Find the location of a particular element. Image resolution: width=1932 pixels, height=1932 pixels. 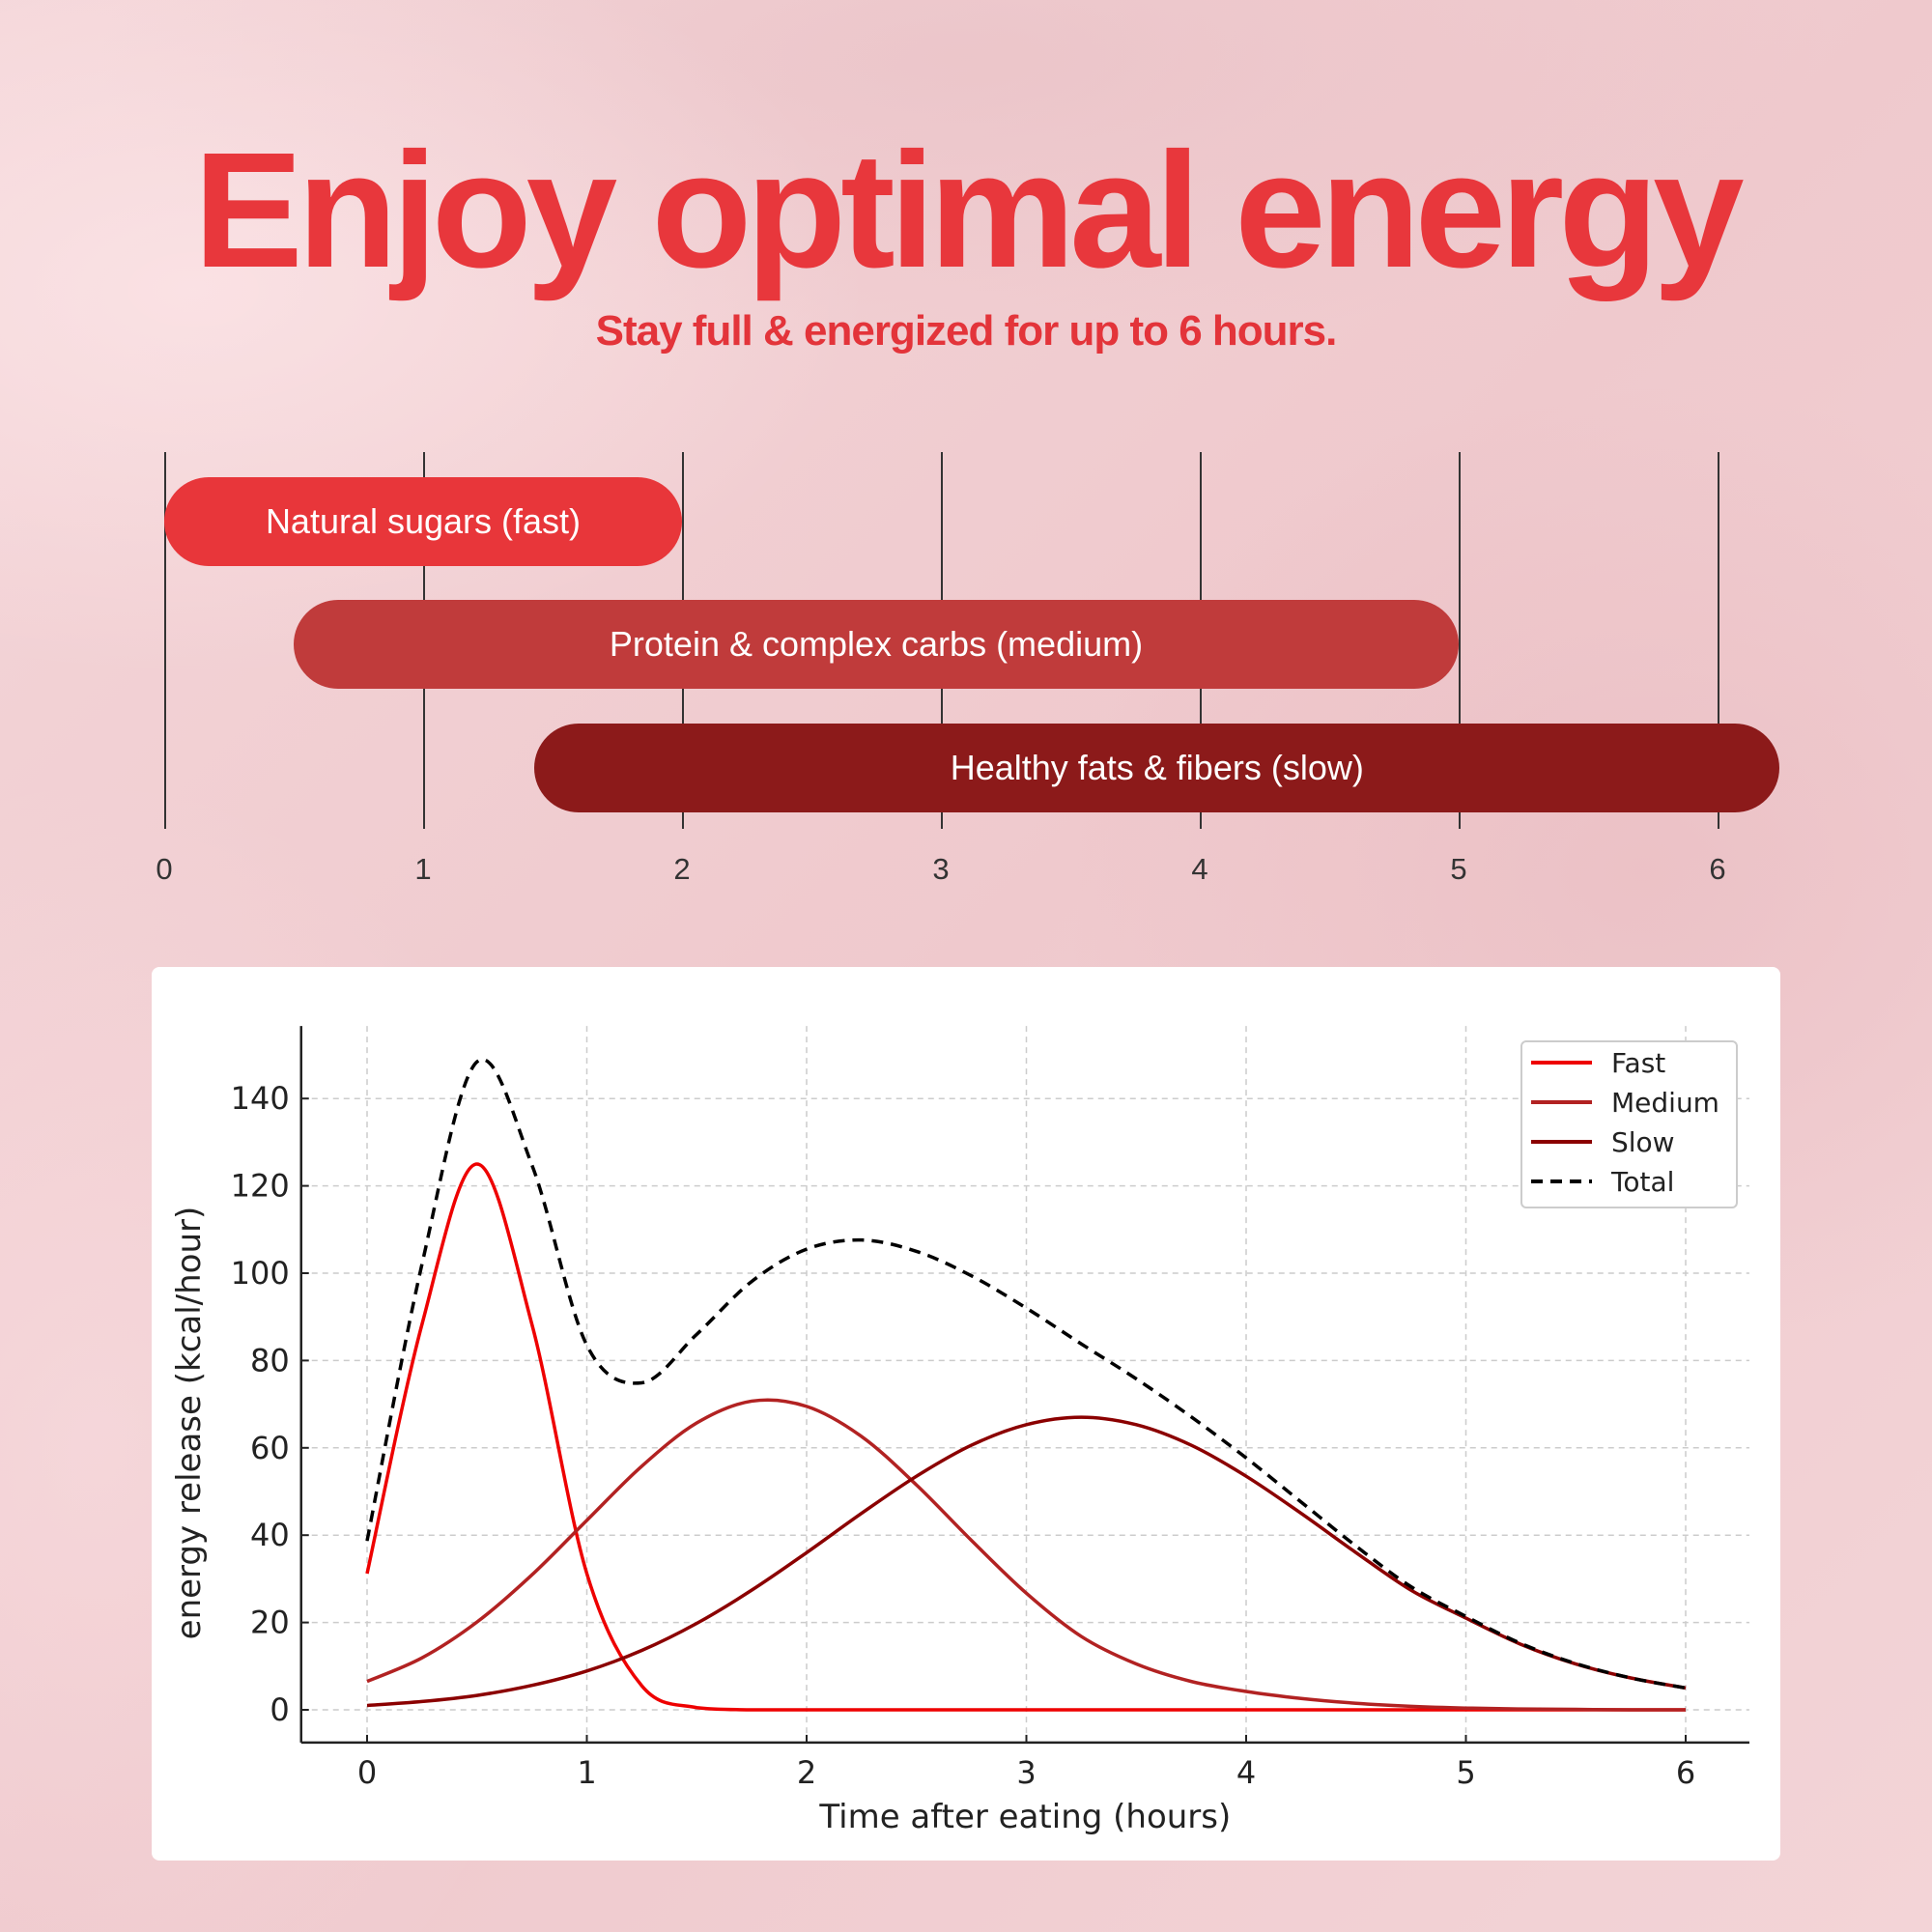

y-tick-label: 120 is located at coordinates (260, 1186).